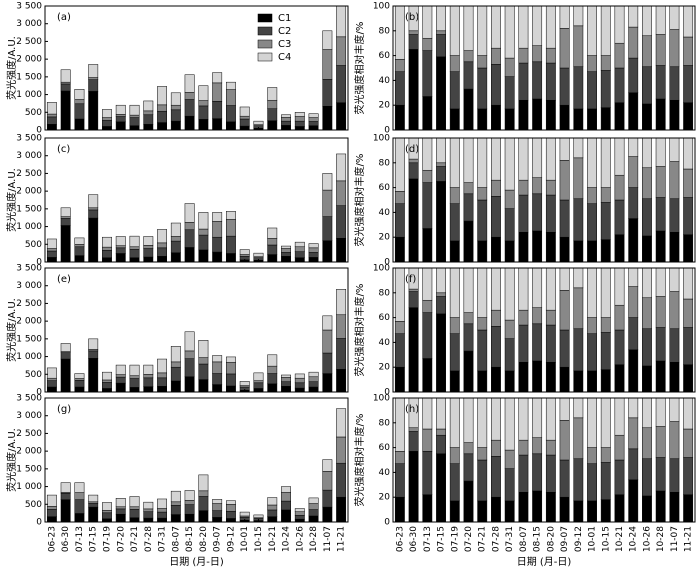  I want to click on x-tick-label: 09-12, so click(579, 539).